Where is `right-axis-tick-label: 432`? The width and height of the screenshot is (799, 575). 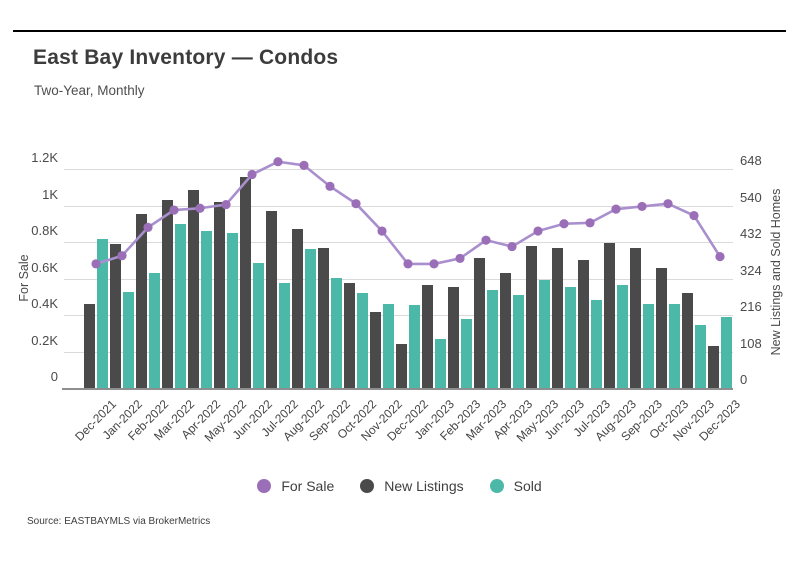 right-axis-tick-label: 432 is located at coordinates (751, 233).